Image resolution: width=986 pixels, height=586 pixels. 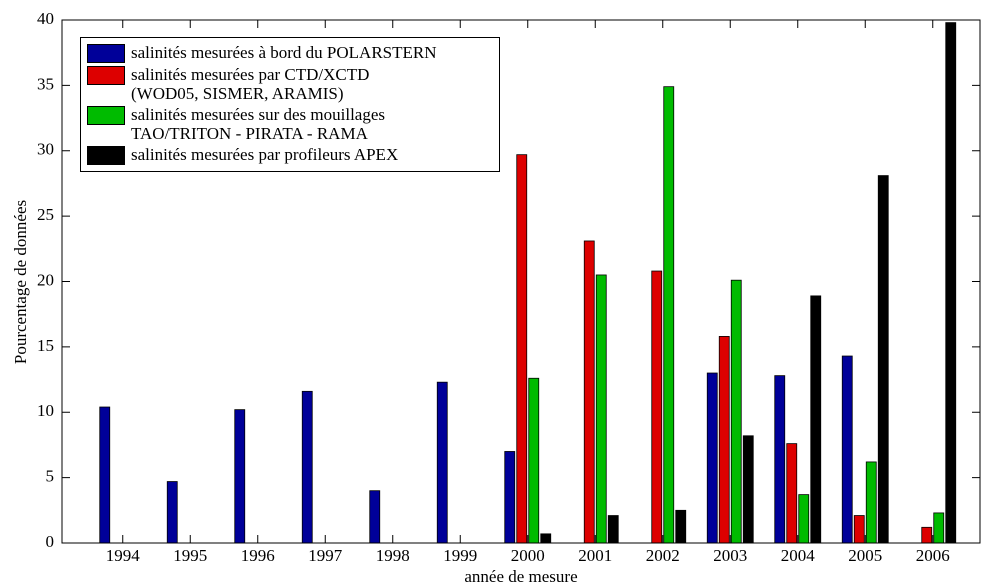 What do you see at coordinates (460, 555) in the screenshot?
I see `x-tick-label: 1999` at bounding box center [460, 555].